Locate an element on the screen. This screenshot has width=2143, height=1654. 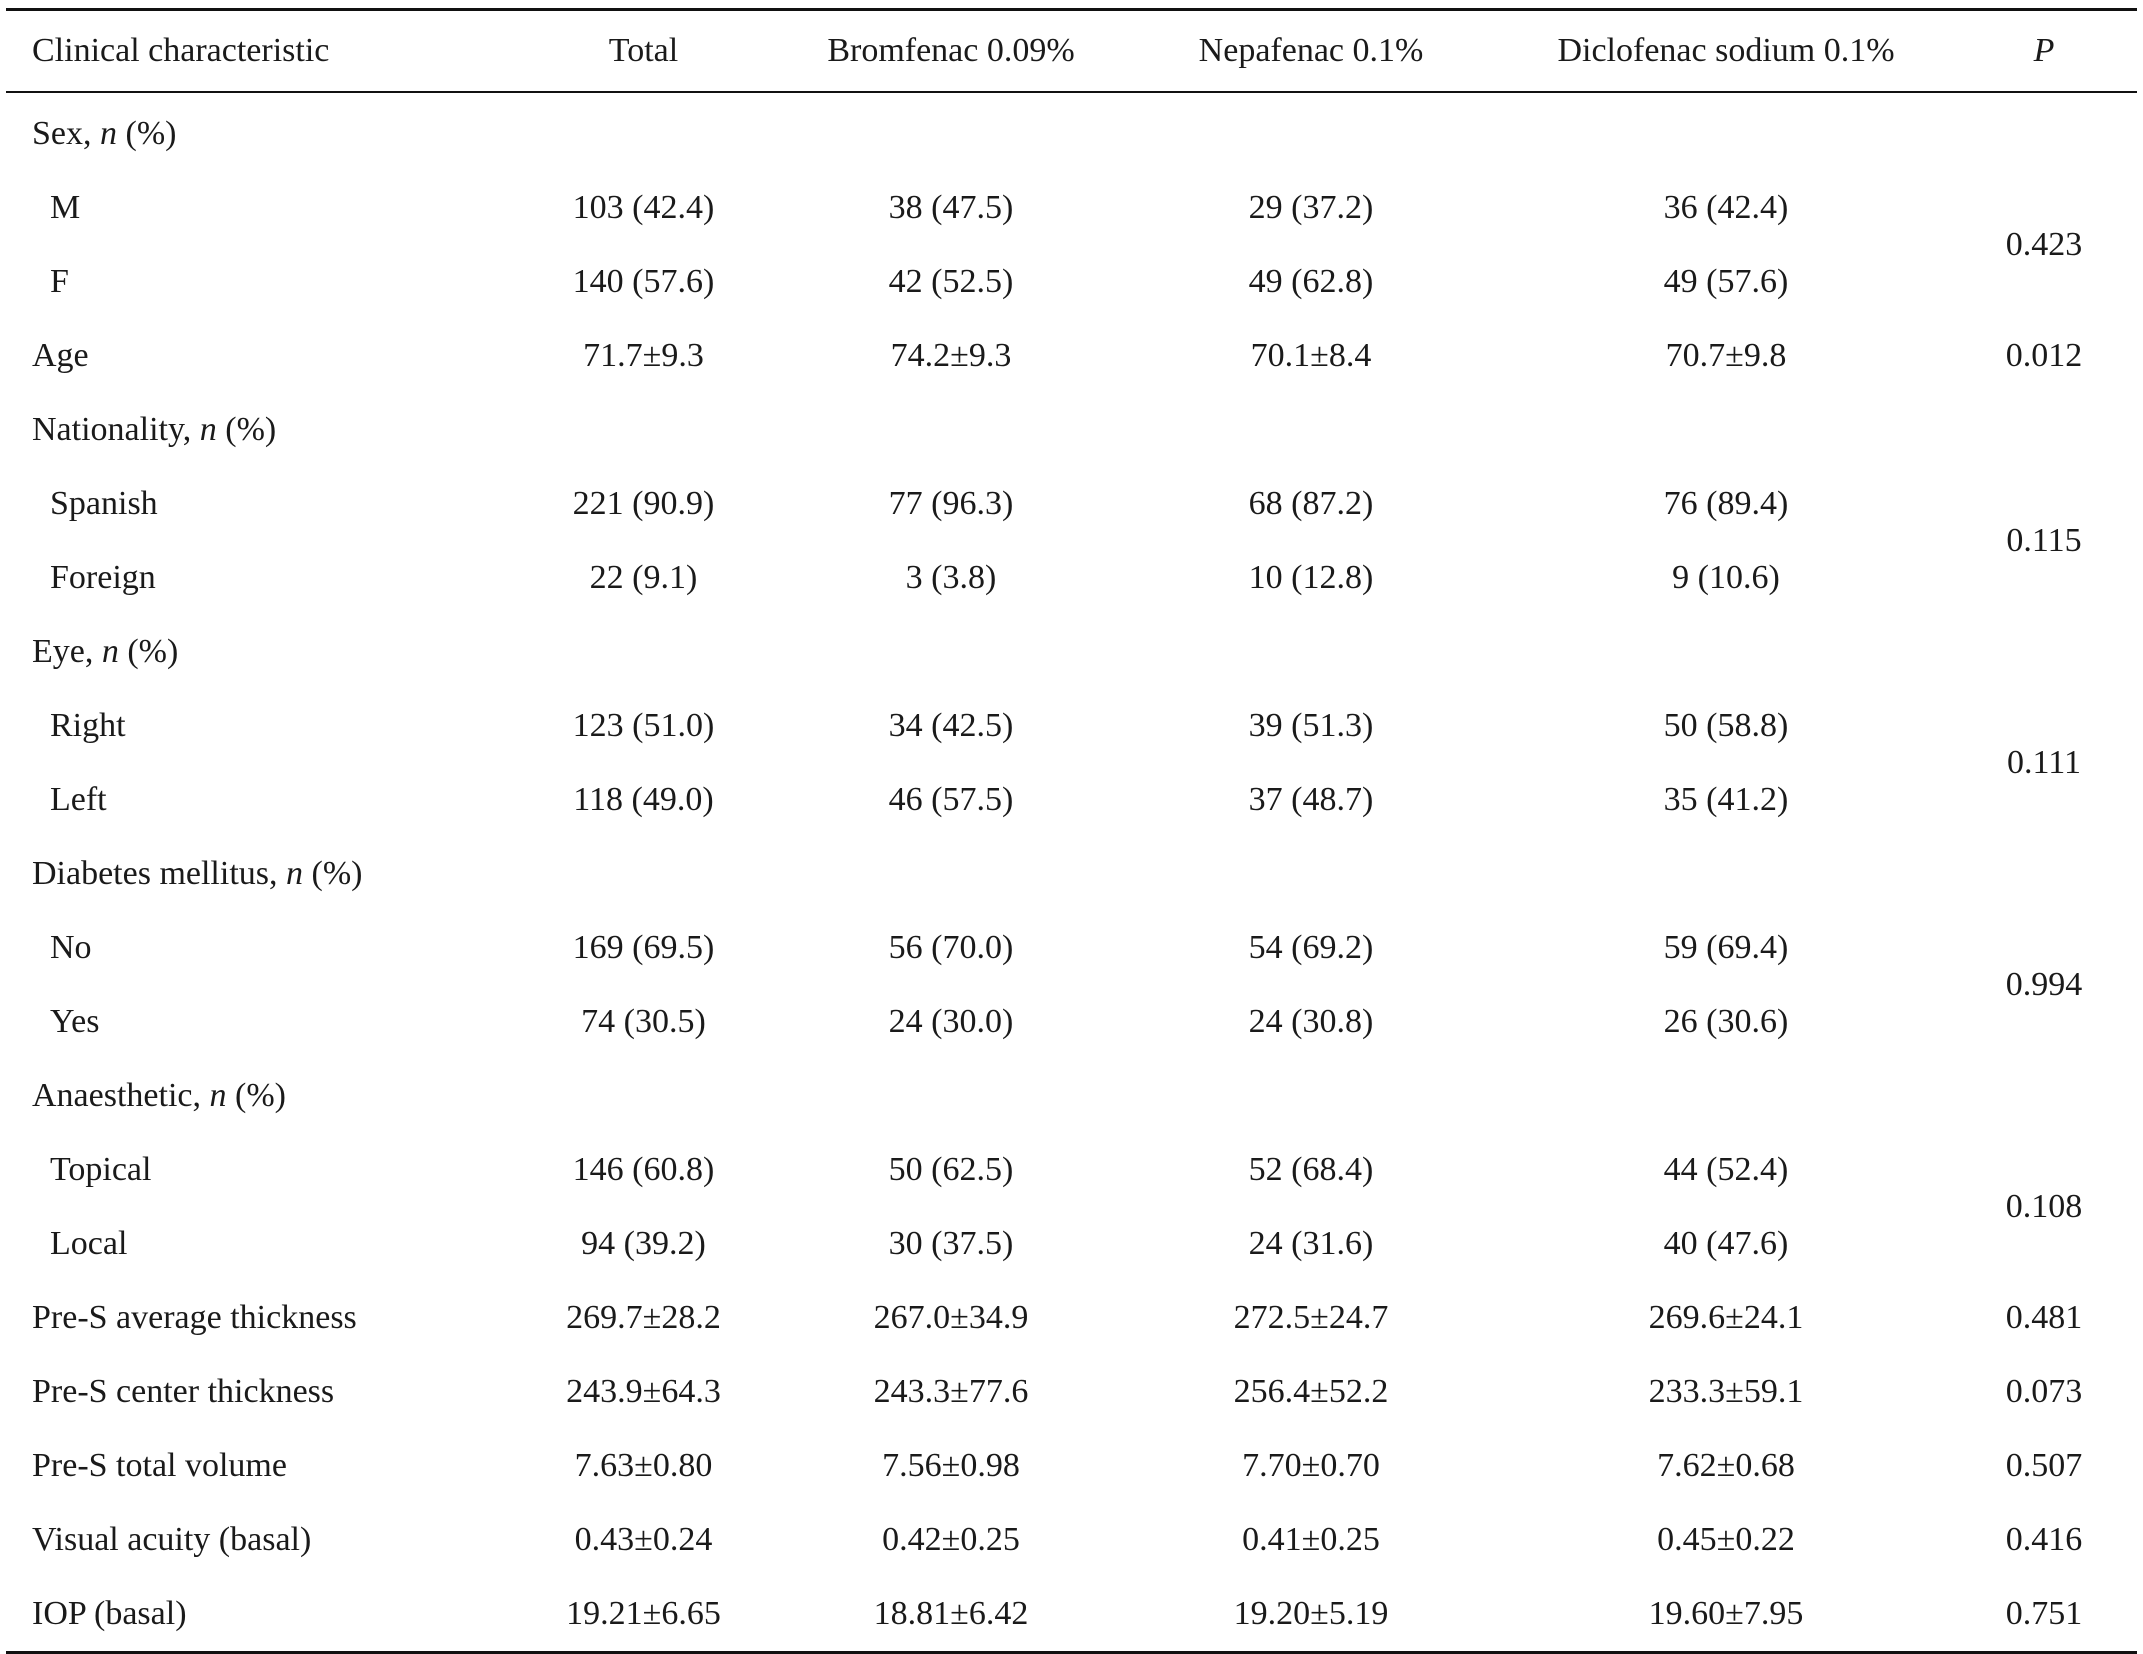
cell-diclofenac: 76 (89.4) is located at coordinates (1726, 503).